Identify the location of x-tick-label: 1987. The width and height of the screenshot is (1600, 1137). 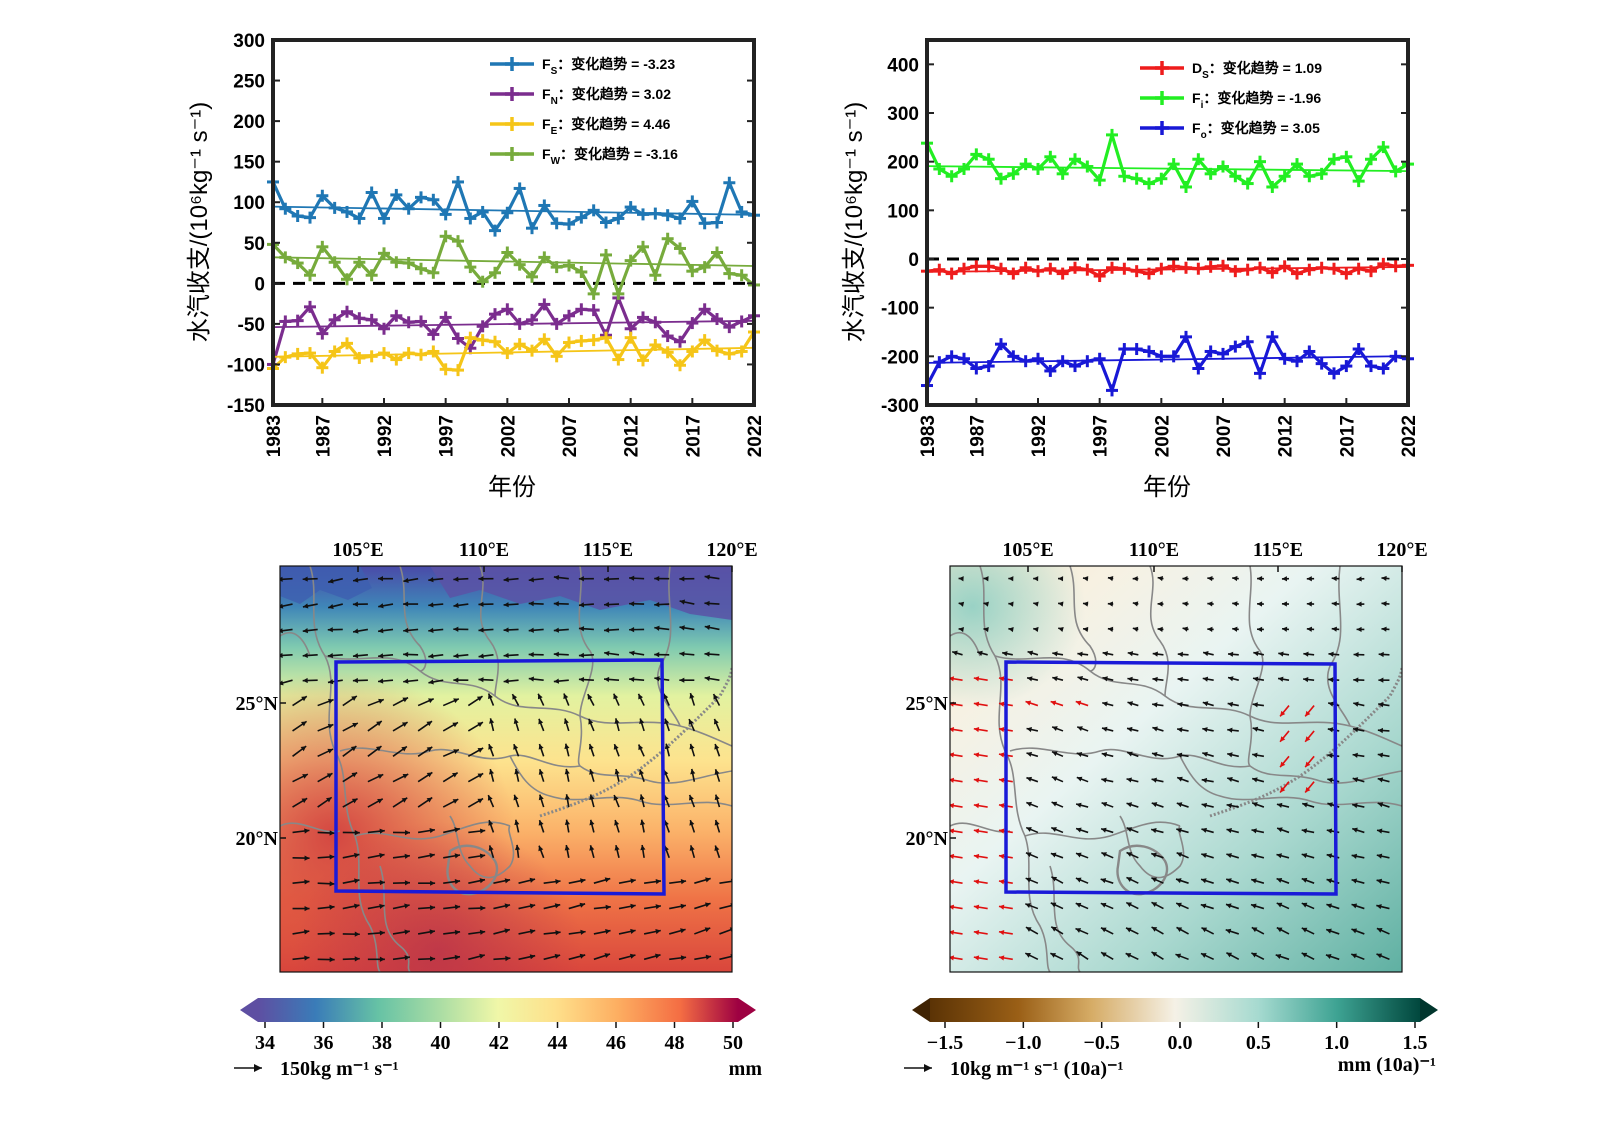
(323, 436).